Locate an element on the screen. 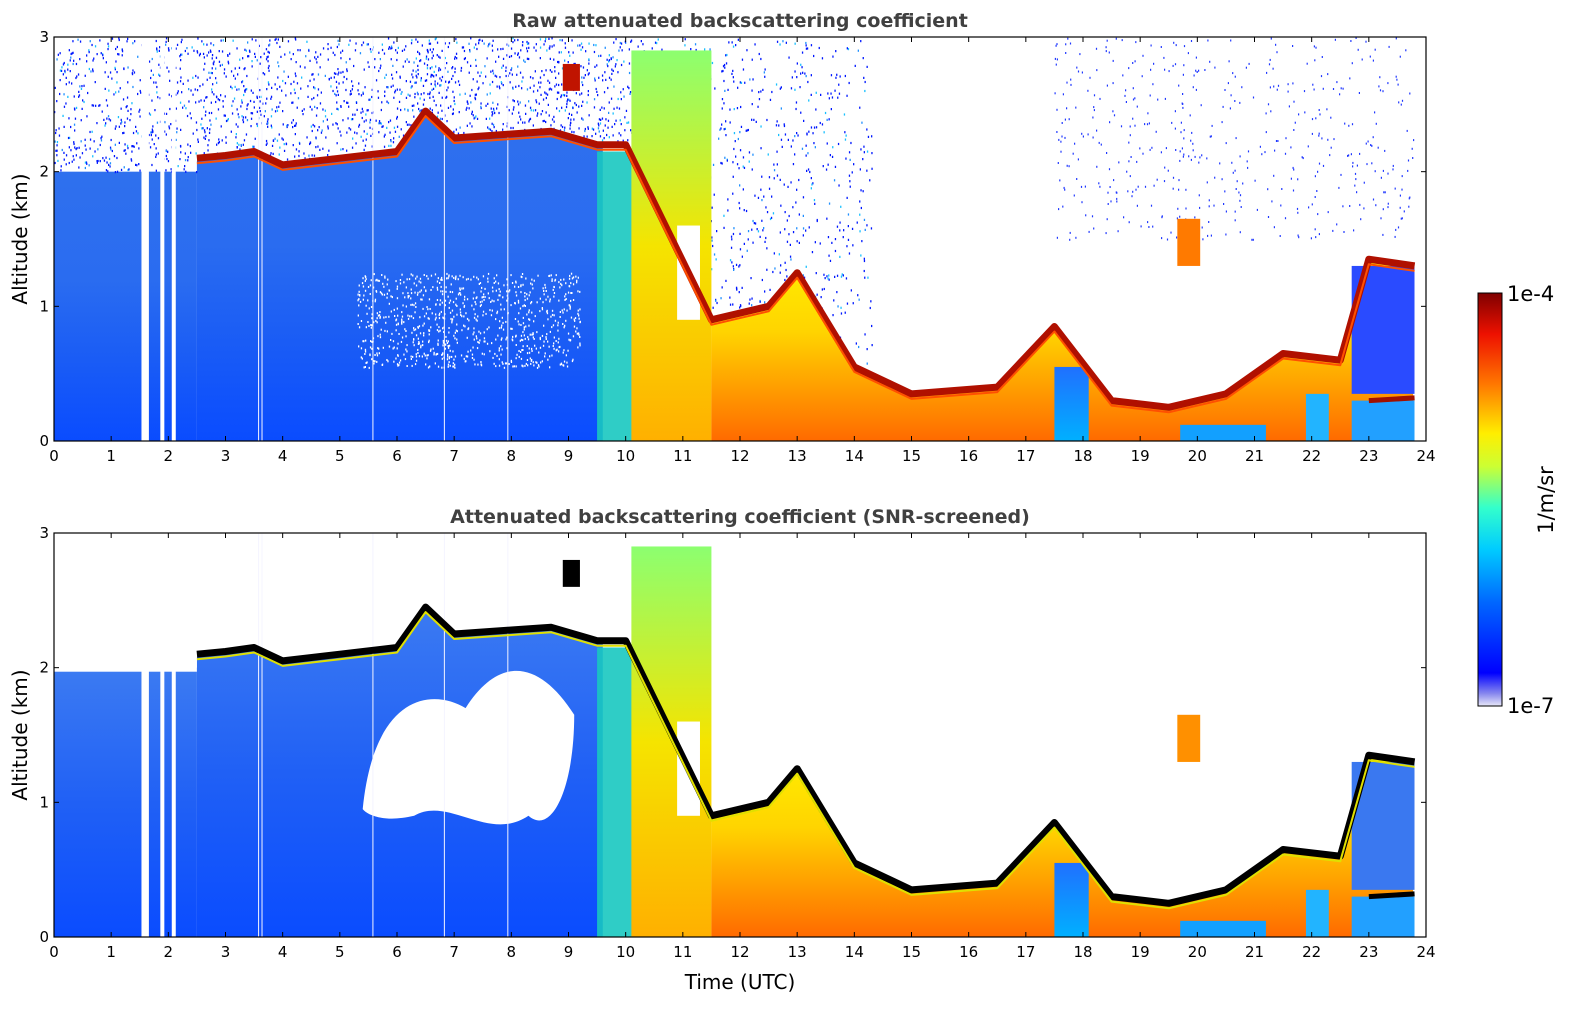  top-x-tick-label: 6 is located at coordinates (397, 456).